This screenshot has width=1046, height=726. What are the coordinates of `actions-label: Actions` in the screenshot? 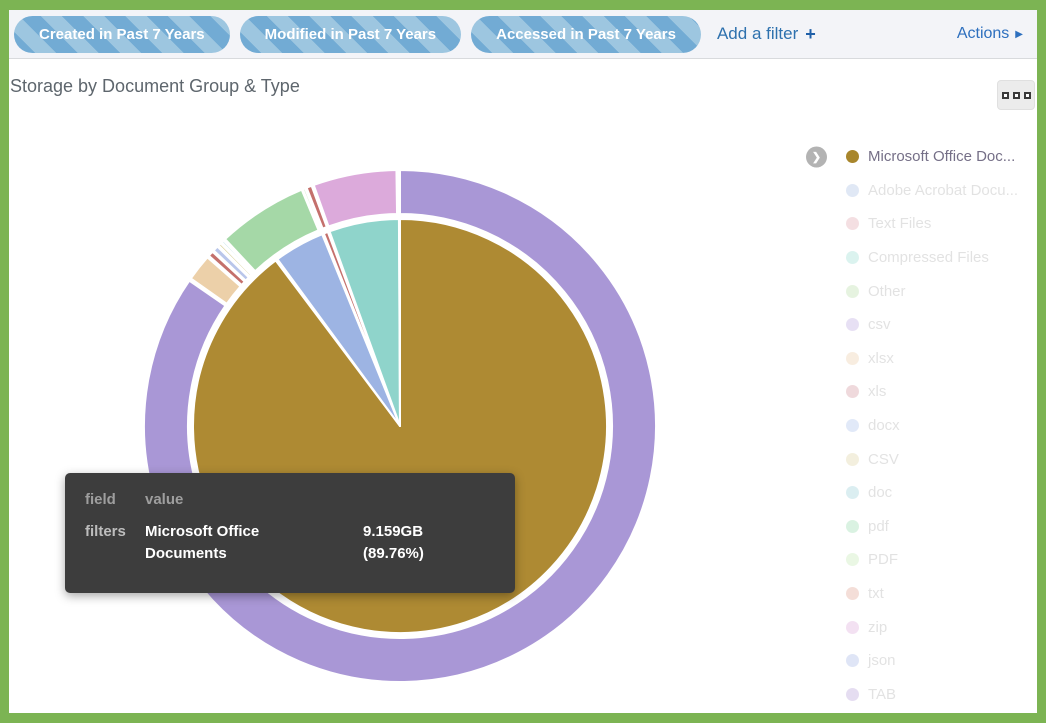 It's located at (983, 33).